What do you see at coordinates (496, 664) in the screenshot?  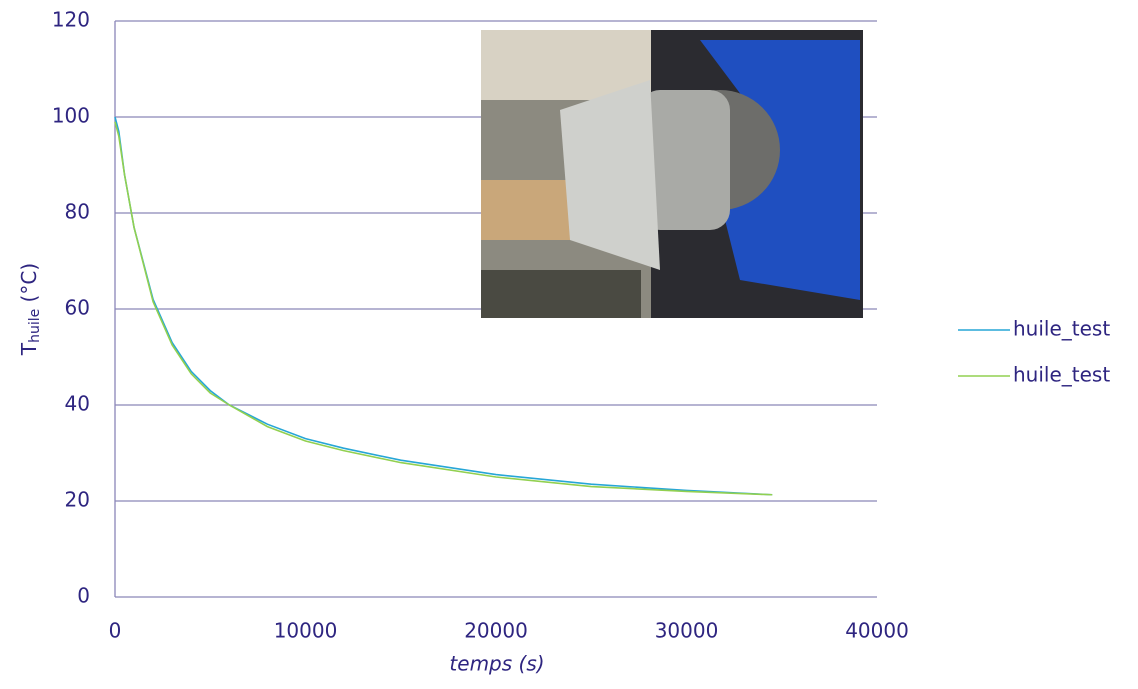 I see `x-axis-label: temps (s)` at bounding box center [496, 664].